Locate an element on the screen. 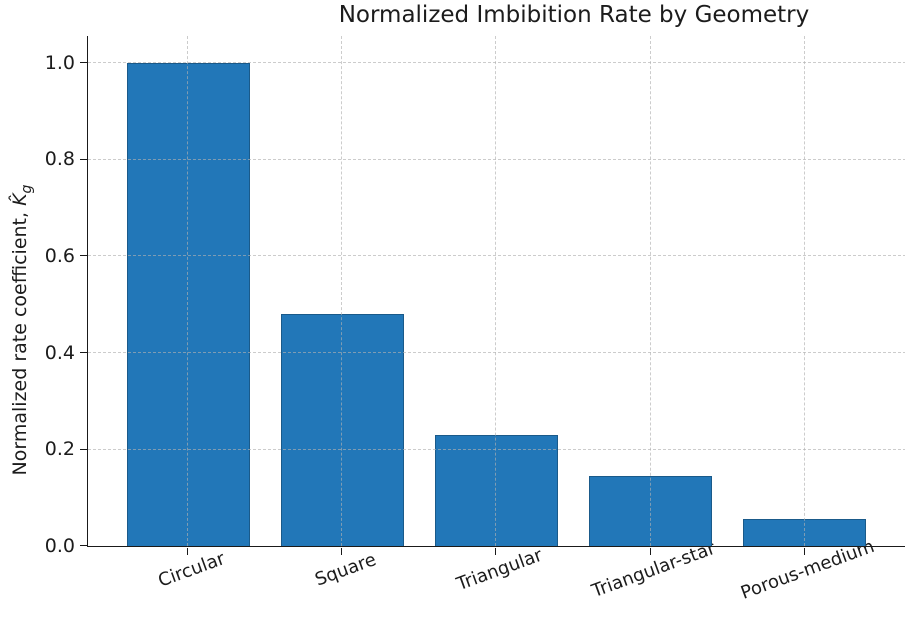 The height and width of the screenshot is (634, 905). x-tick-label-triangular: Triangular is located at coordinates (500, 570).